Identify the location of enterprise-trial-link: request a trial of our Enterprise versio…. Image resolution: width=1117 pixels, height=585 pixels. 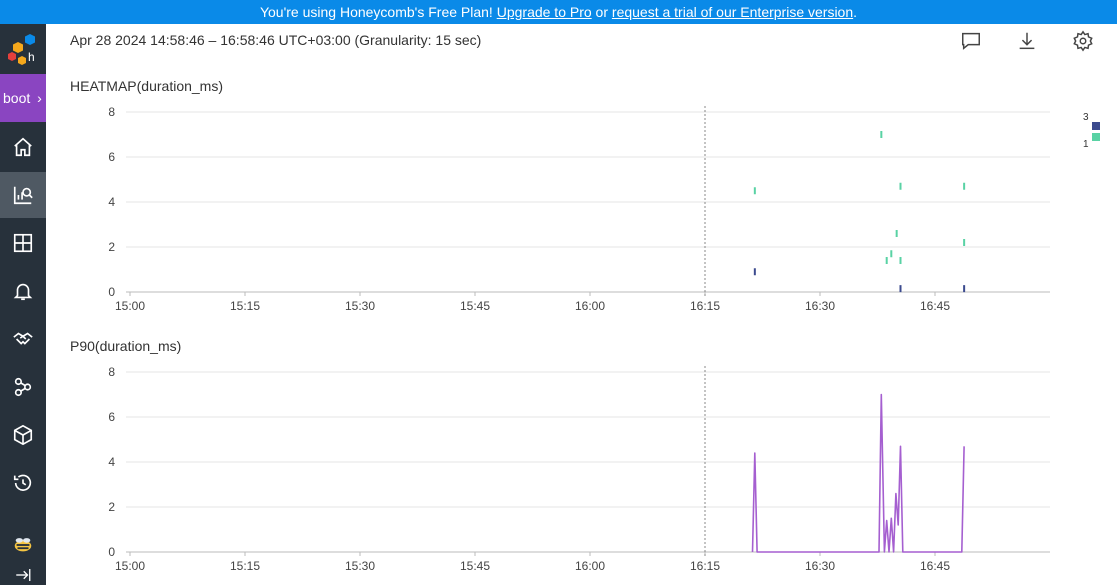
(732, 12).